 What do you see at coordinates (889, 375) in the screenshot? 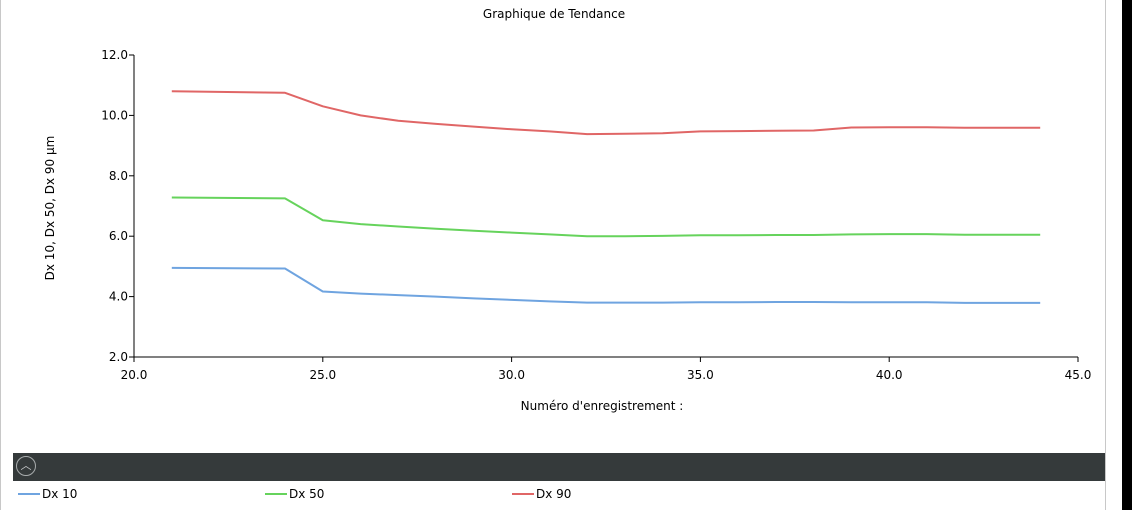
I see `x-tick-label: 40.0` at bounding box center [889, 375].